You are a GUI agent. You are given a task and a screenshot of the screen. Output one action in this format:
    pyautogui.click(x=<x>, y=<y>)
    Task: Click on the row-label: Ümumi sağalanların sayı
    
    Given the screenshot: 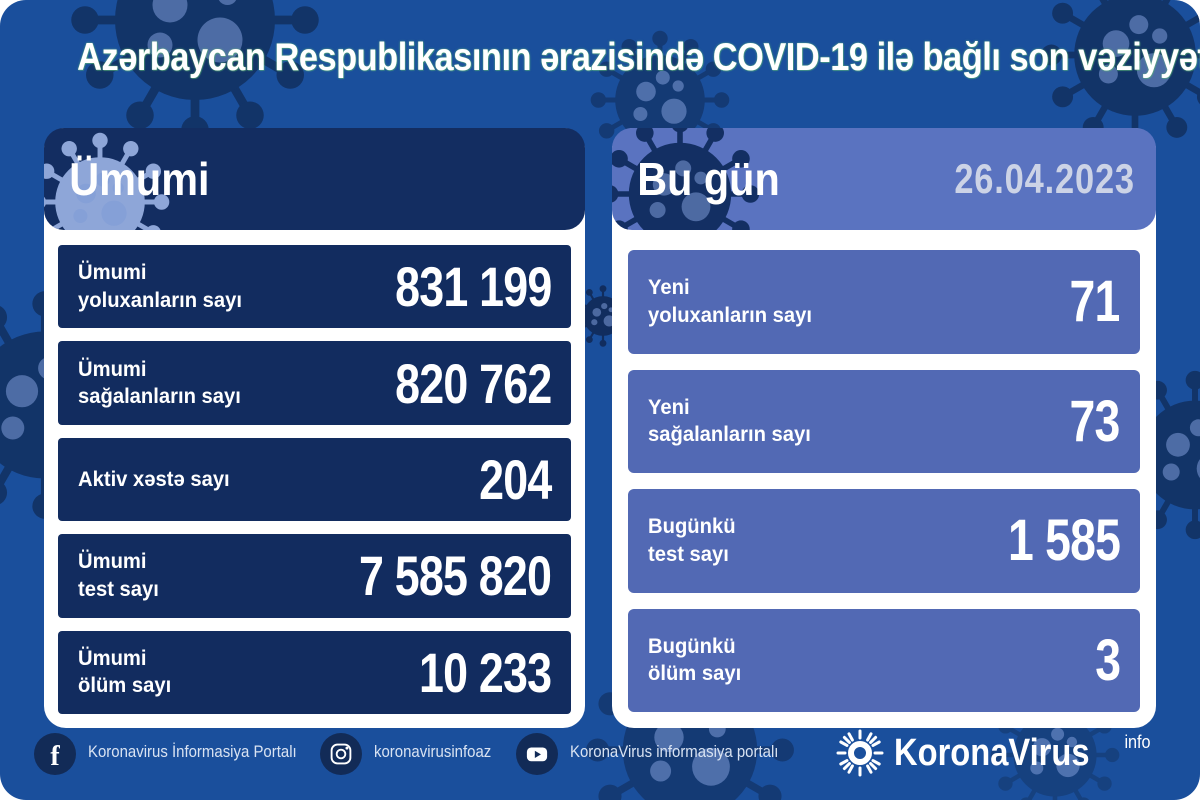 What is the action you would take?
    pyautogui.click(x=159, y=383)
    